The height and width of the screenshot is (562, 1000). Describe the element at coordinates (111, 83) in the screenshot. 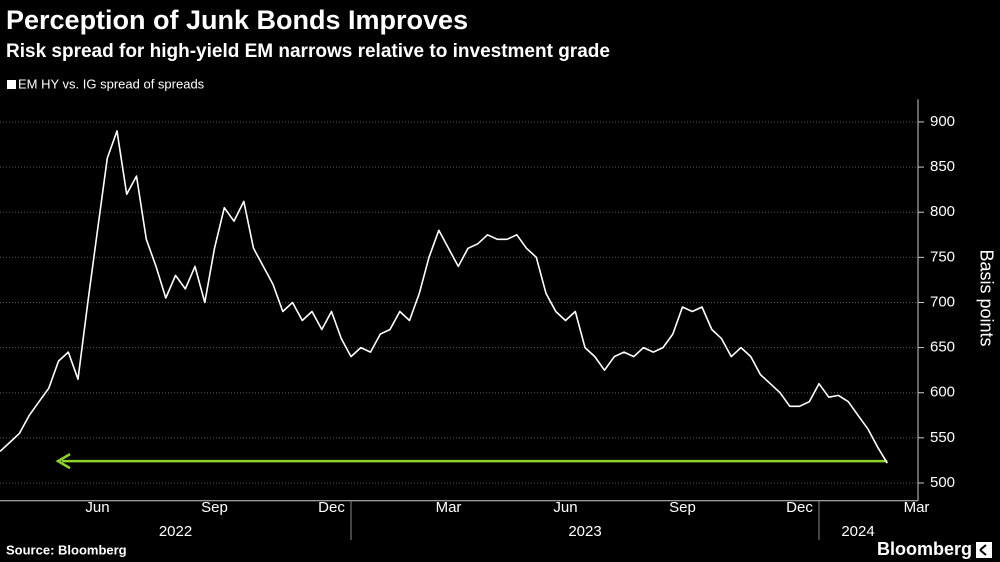

I see `legend-label: EM HY vs. IG spread of spreads` at that location.